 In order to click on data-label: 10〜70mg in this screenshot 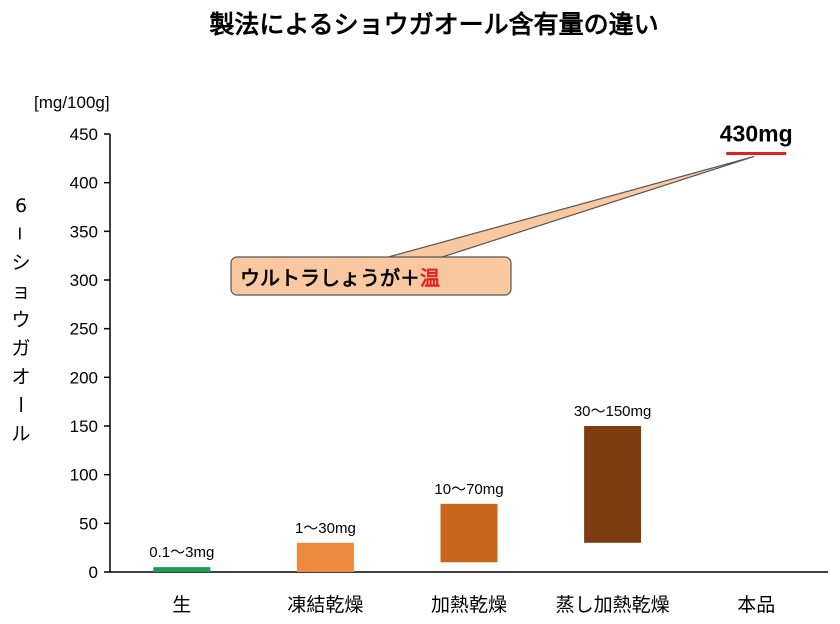, I will do `click(468, 489)`.